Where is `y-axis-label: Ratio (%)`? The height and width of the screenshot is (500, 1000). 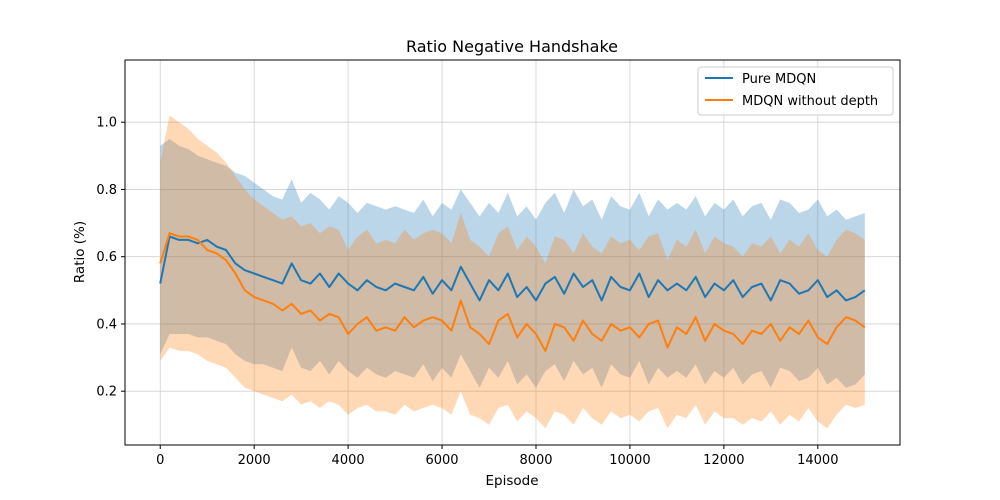
y-axis-label: Ratio (%) is located at coordinates (80, 252).